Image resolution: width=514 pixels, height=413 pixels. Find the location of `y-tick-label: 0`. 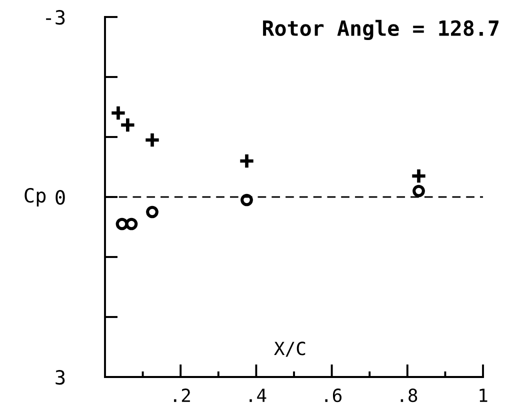

y-tick-label: 0 is located at coordinates (60, 197).